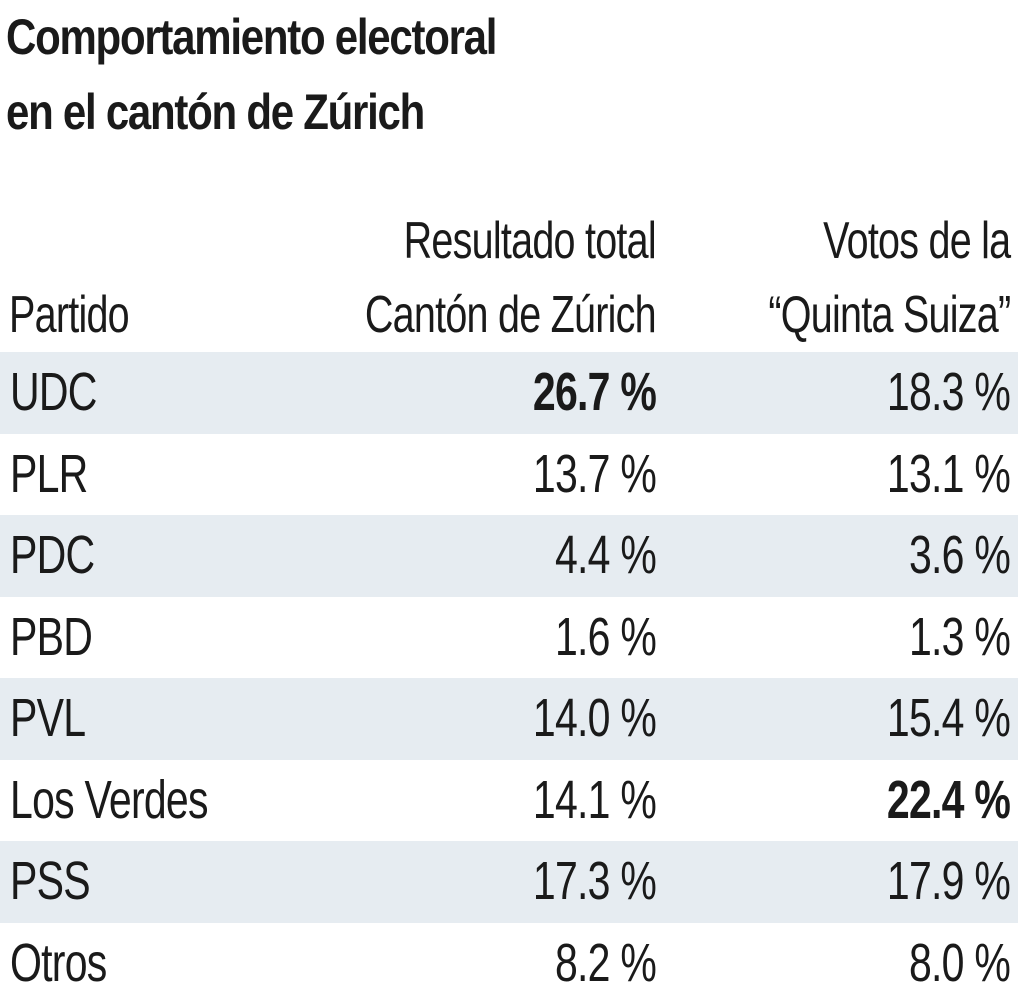  What do you see at coordinates (605, 637) in the screenshot?
I see `total-result-cell: 1.6 %` at bounding box center [605, 637].